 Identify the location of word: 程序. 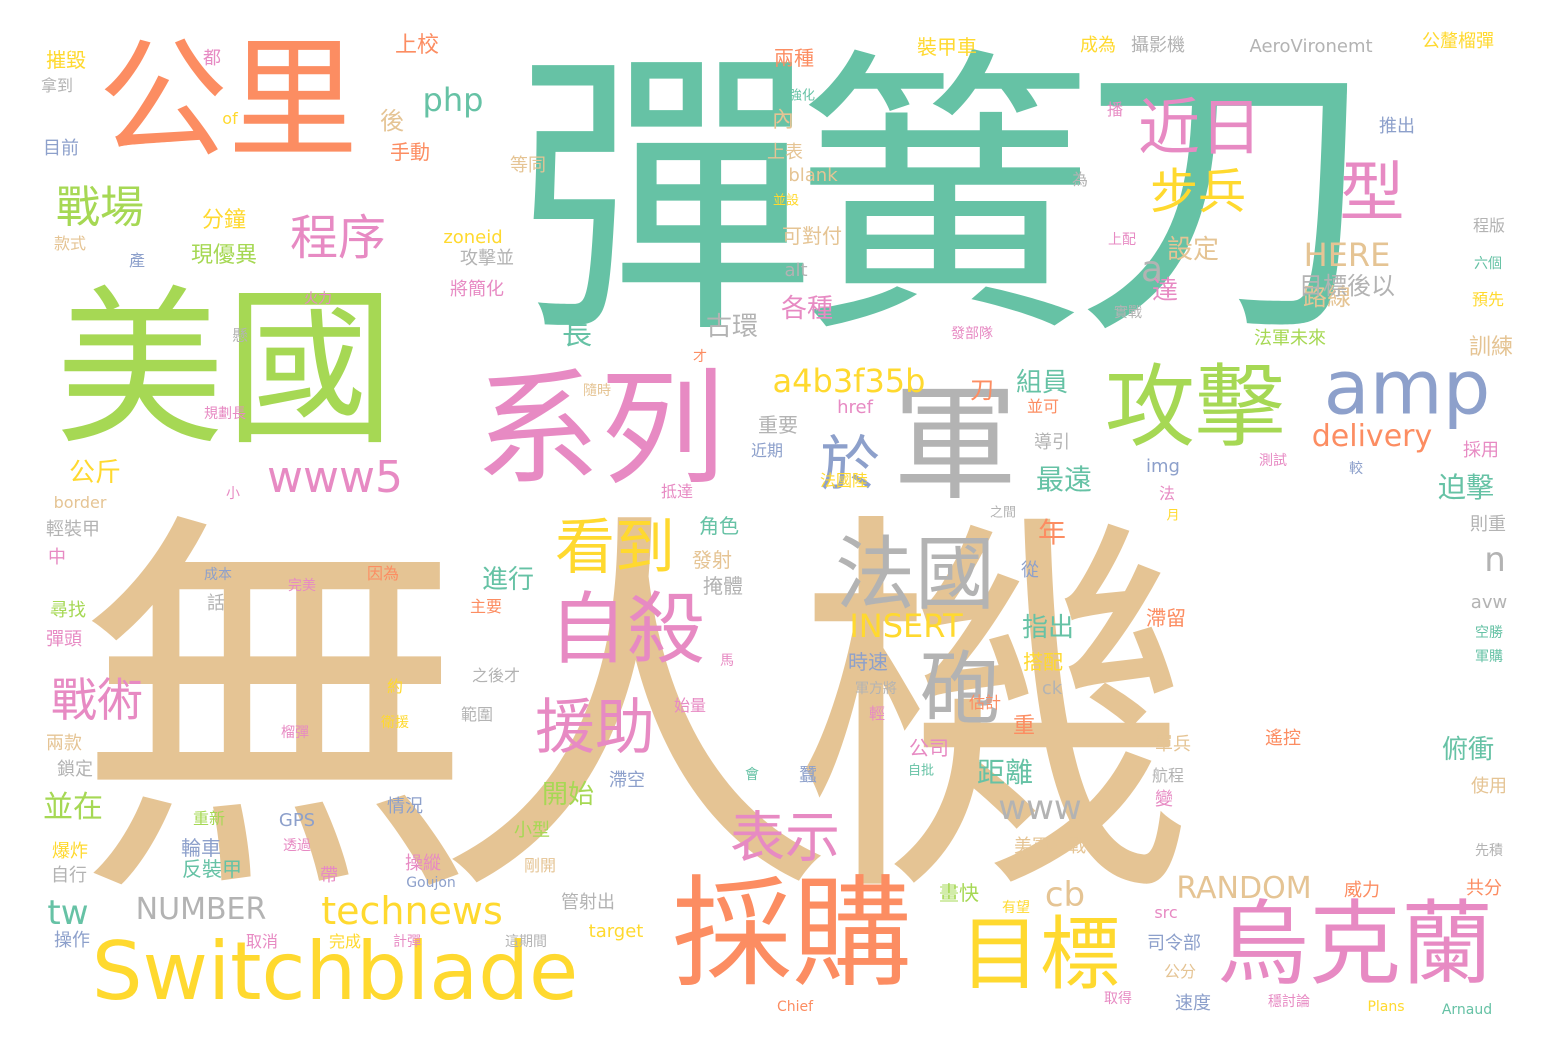
(338, 238).